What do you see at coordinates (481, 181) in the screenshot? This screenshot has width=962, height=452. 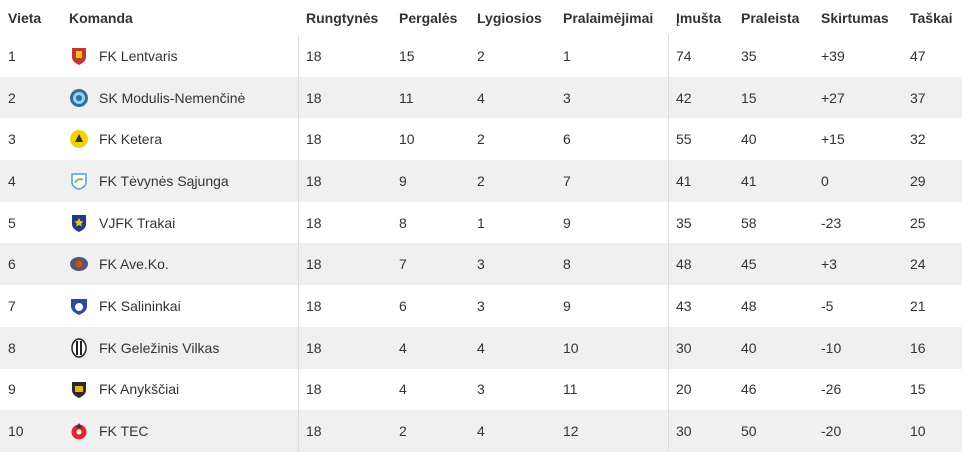 I see `table-row: 4 FK Tėvynės Sąjunga 18 9 2 7 41 41 0 29` at bounding box center [481, 181].